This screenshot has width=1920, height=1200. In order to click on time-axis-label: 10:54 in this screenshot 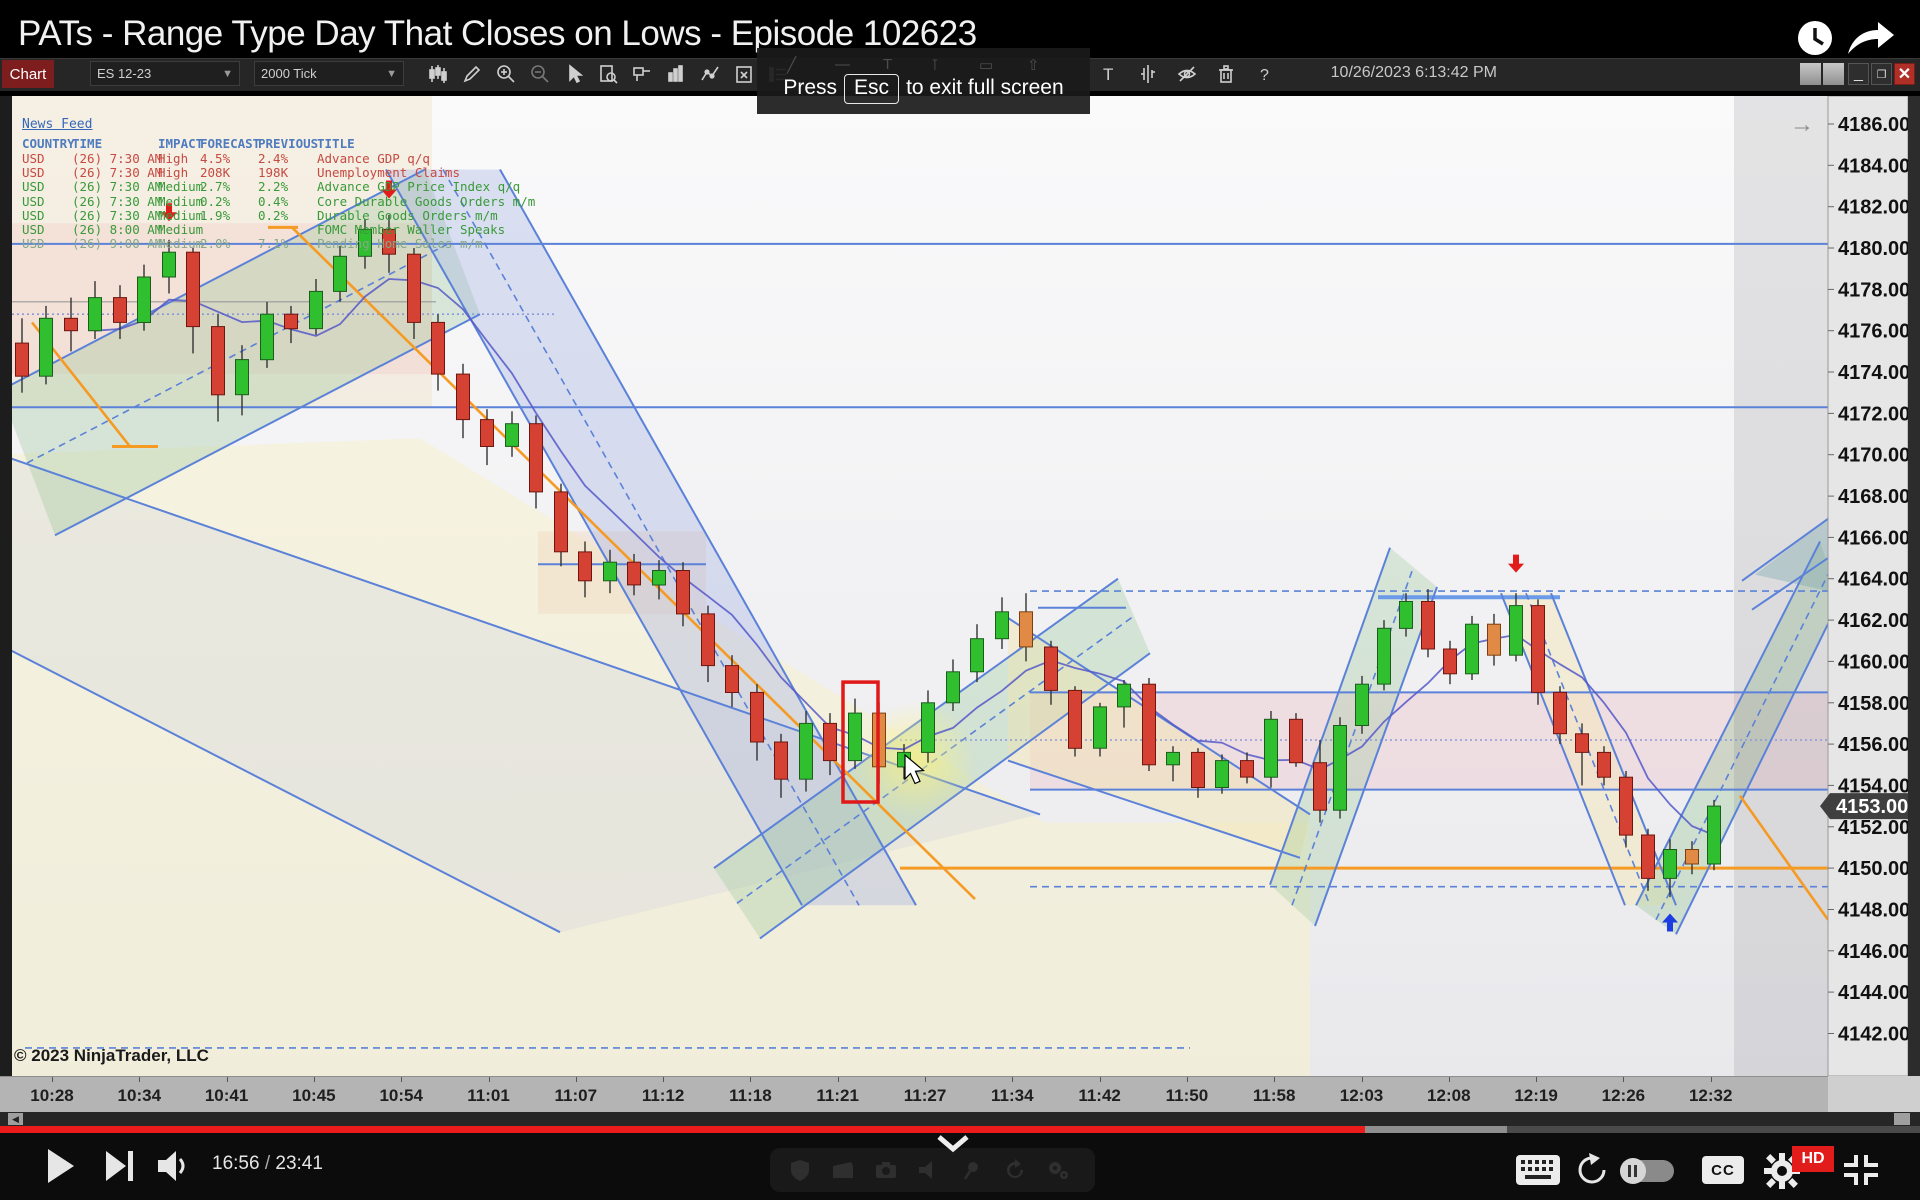, I will do `click(401, 1095)`.